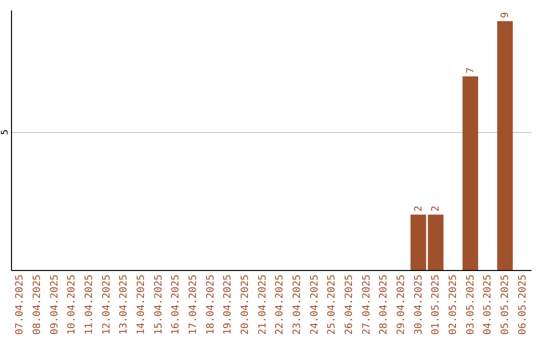 Image resolution: width=540 pixels, height=340 pixels. I want to click on x-tick-label: 11.04.2025, so click(89, 304).